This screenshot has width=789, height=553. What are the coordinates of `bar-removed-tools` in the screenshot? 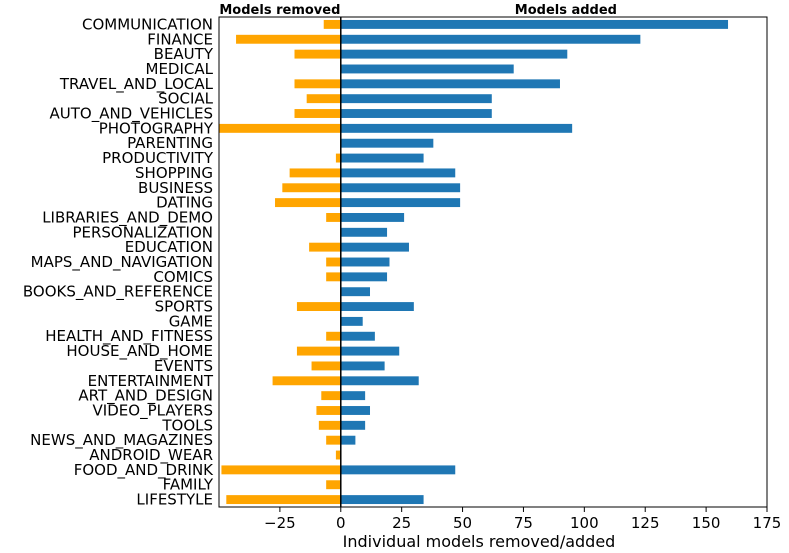 It's located at (329, 425).